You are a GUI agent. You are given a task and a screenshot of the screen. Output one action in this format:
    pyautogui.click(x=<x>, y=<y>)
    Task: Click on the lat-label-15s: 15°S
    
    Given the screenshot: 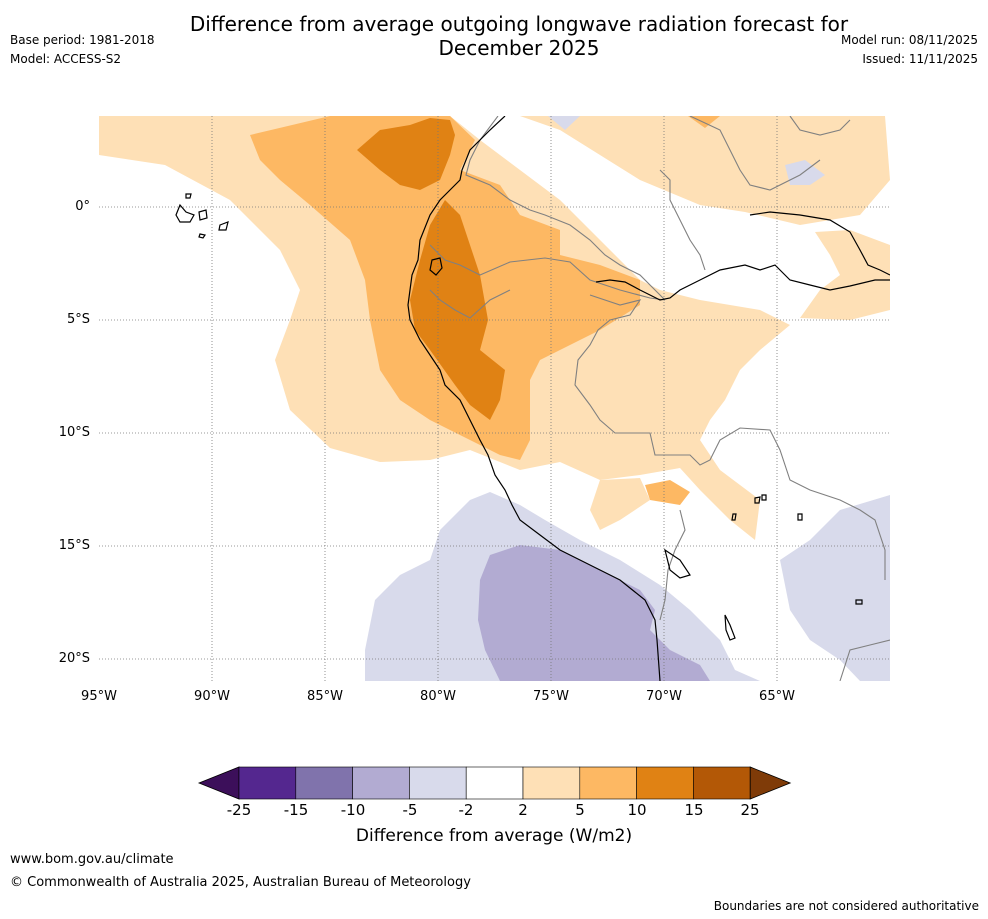 What is the action you would take?
    pyautogui.click(x=74, y=545)
    